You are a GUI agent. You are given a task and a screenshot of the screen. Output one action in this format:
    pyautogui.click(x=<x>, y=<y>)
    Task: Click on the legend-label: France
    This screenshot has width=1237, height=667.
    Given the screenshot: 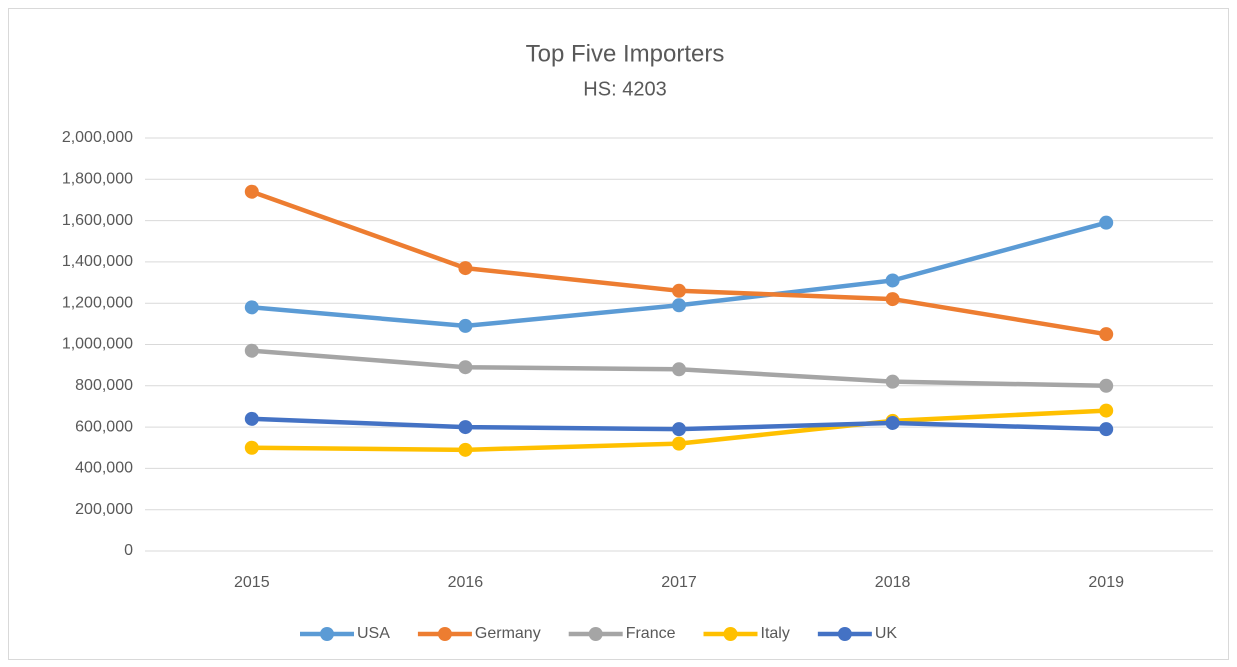 What is the action you would take?
    pyautogui.click(x=651, y=633)
    